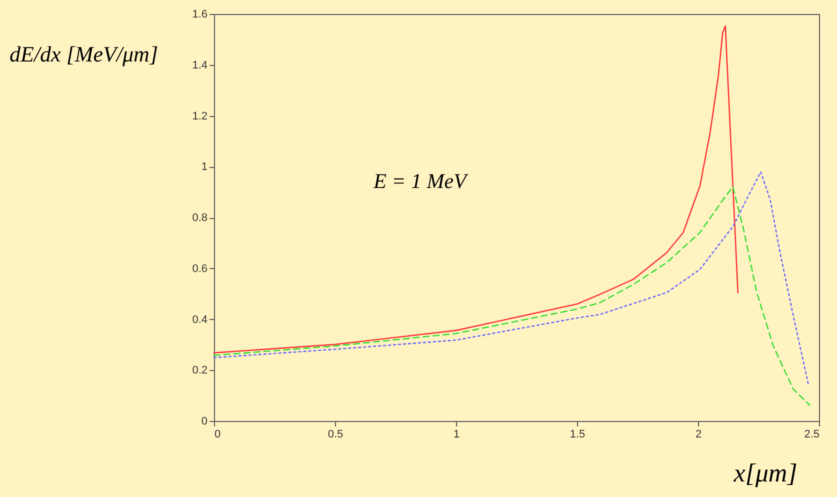  What do you see at coordinates (420, 181) in the screenshot?
I see `annotation: E = 1 MeV` at bounding box center [420, 181].